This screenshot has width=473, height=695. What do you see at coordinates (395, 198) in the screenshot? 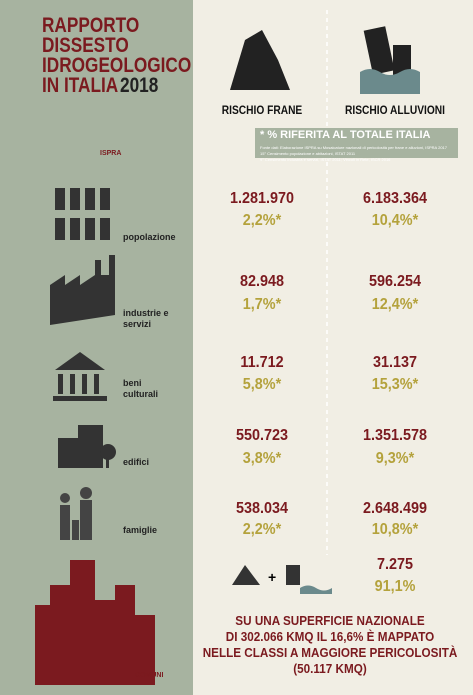
I see `alluvioni-value: 6.183.364` at bounding box center [395, 198].